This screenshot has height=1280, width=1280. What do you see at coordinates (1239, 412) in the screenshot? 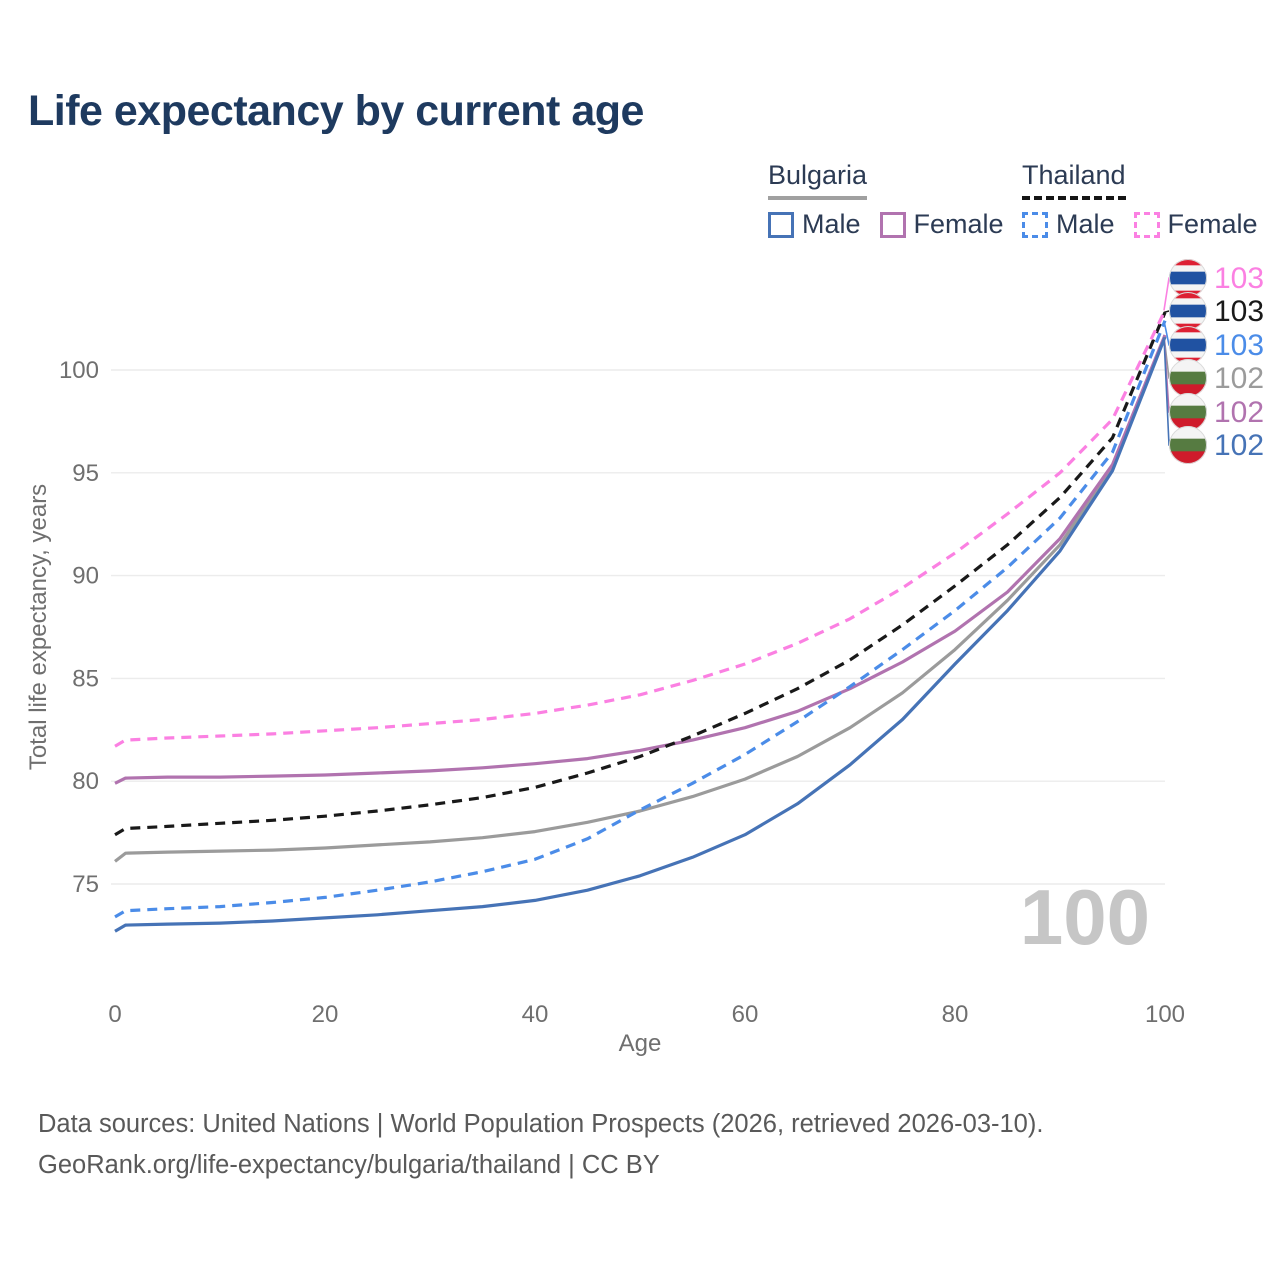
I see `end-label-bulgaria-female: 102` at bounding box center [1239, 412].